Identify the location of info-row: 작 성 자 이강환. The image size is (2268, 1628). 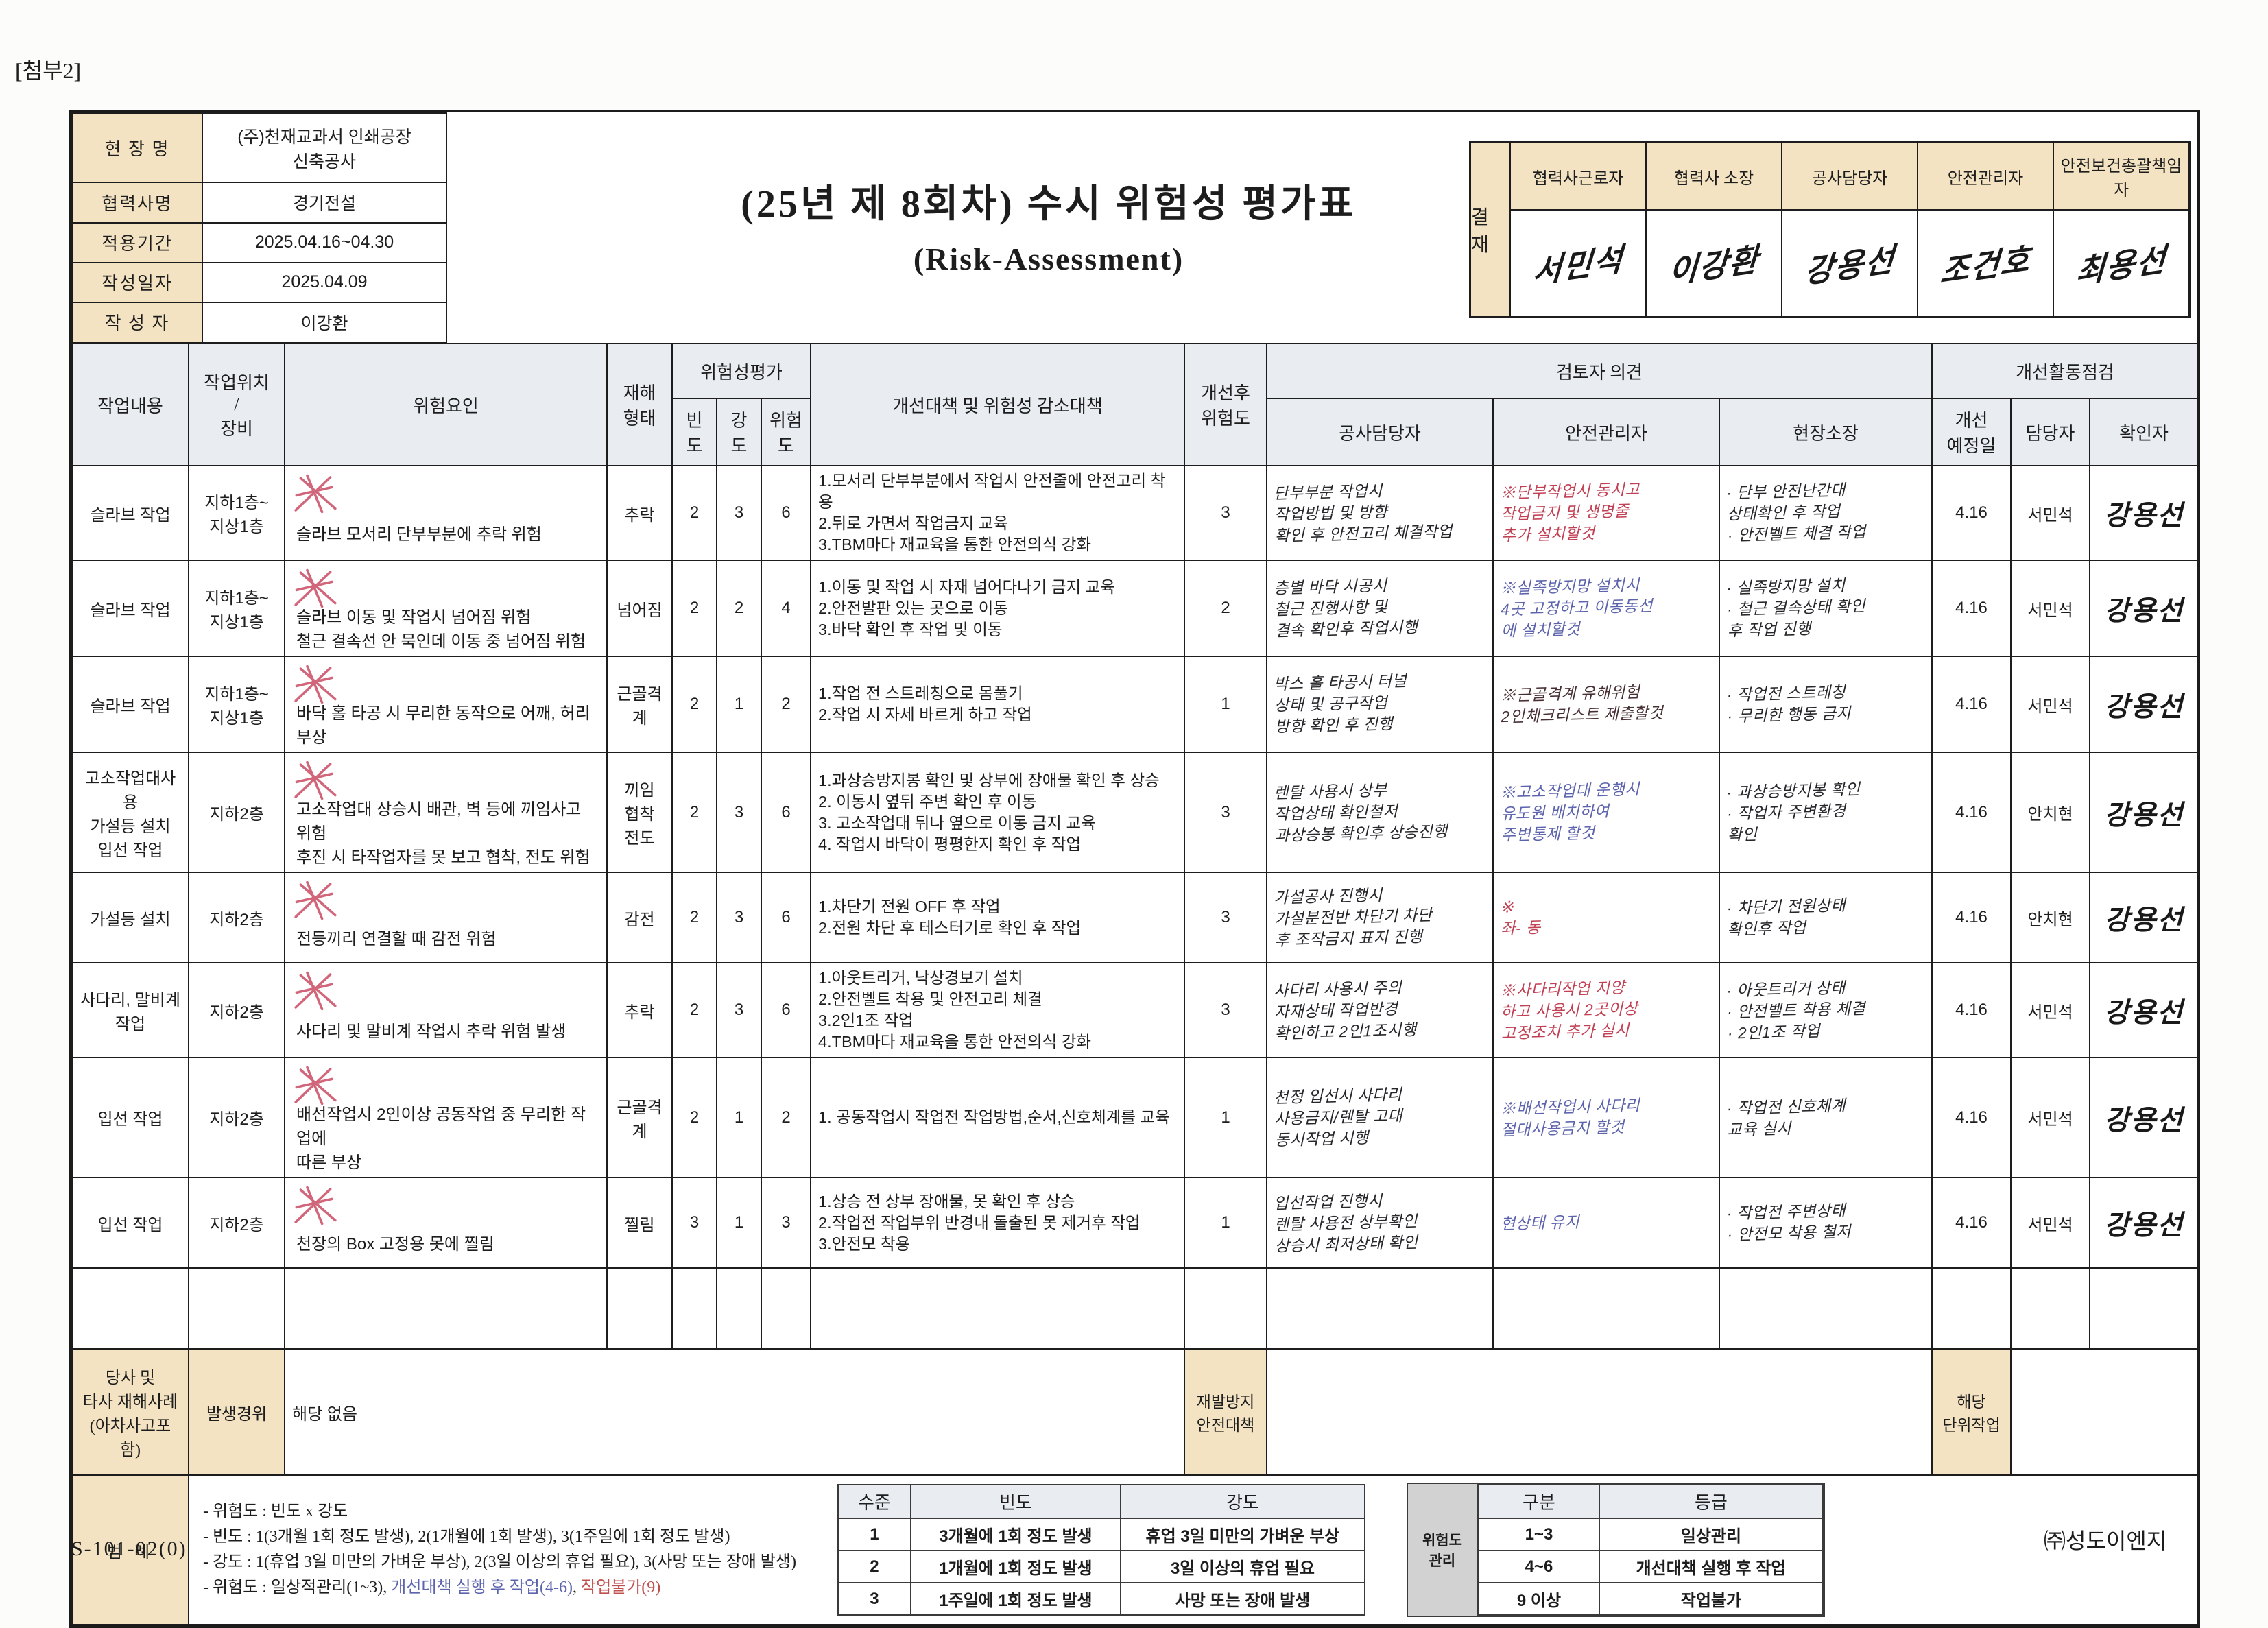
(259, 322).